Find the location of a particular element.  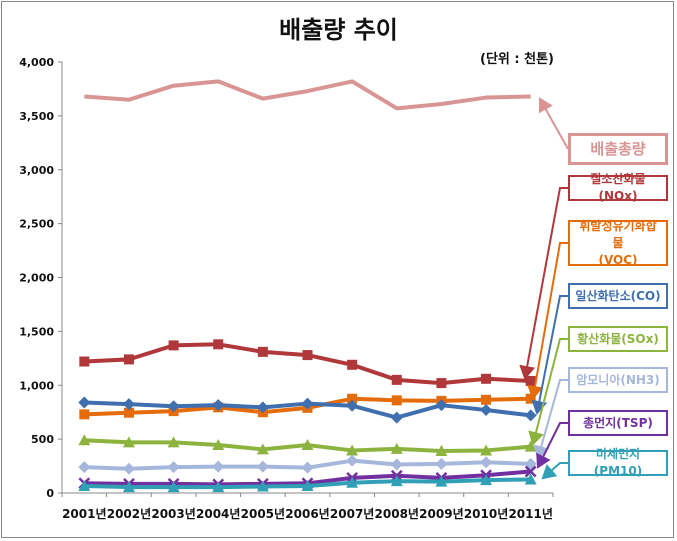

y-tick-label: 4,000 is located at coordinates (36, 62).